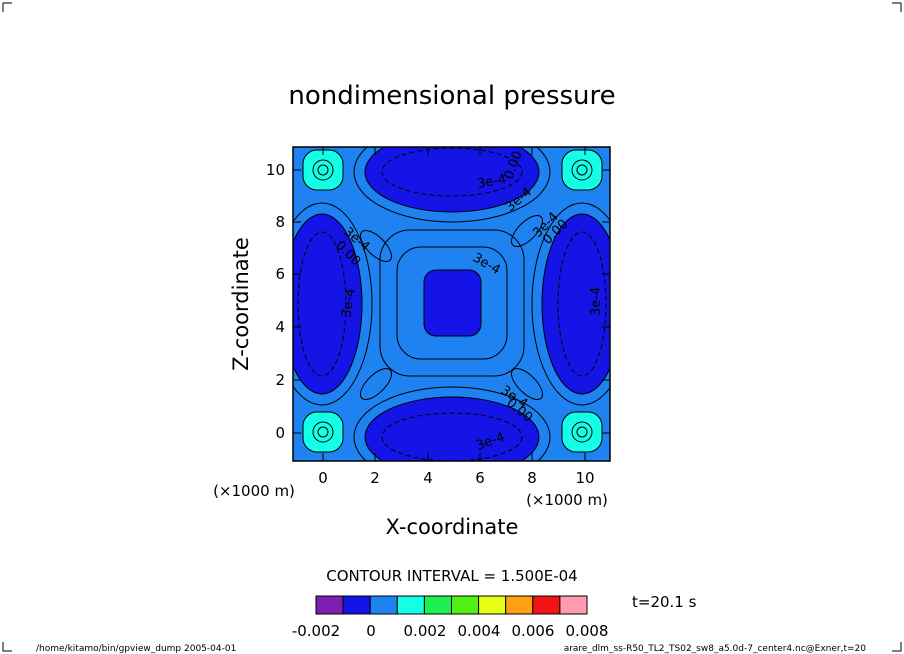  I want to click on footer-left: /home/kitamo/bin/gpview_dump 2005-04-01, so click(136, 649).